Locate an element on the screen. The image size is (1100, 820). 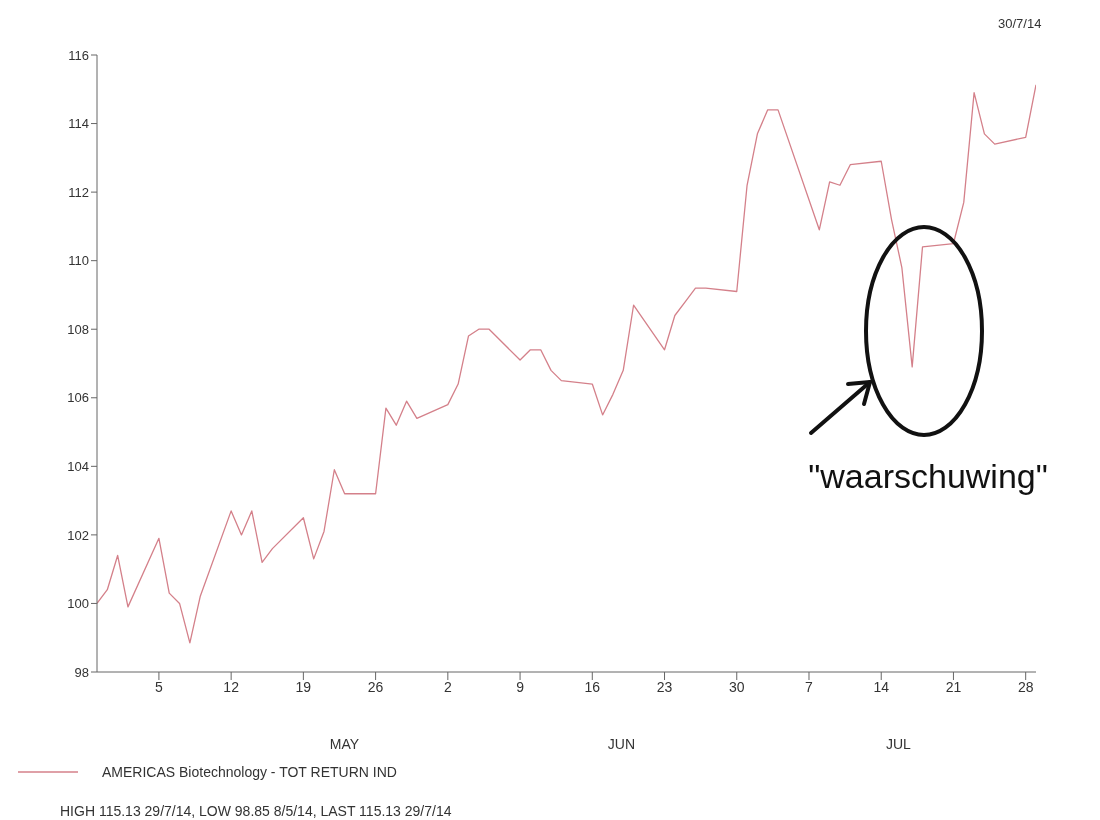
x-tick-label: 2 is located at coordinates (447, 686).